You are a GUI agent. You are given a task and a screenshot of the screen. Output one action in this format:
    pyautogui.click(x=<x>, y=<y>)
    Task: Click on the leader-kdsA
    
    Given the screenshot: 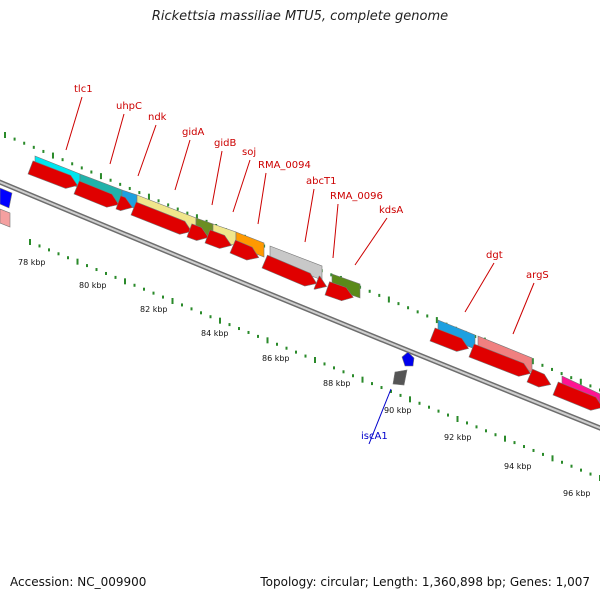 What is the action you would take?
    pyautogui.click(x=371, y=241)
    